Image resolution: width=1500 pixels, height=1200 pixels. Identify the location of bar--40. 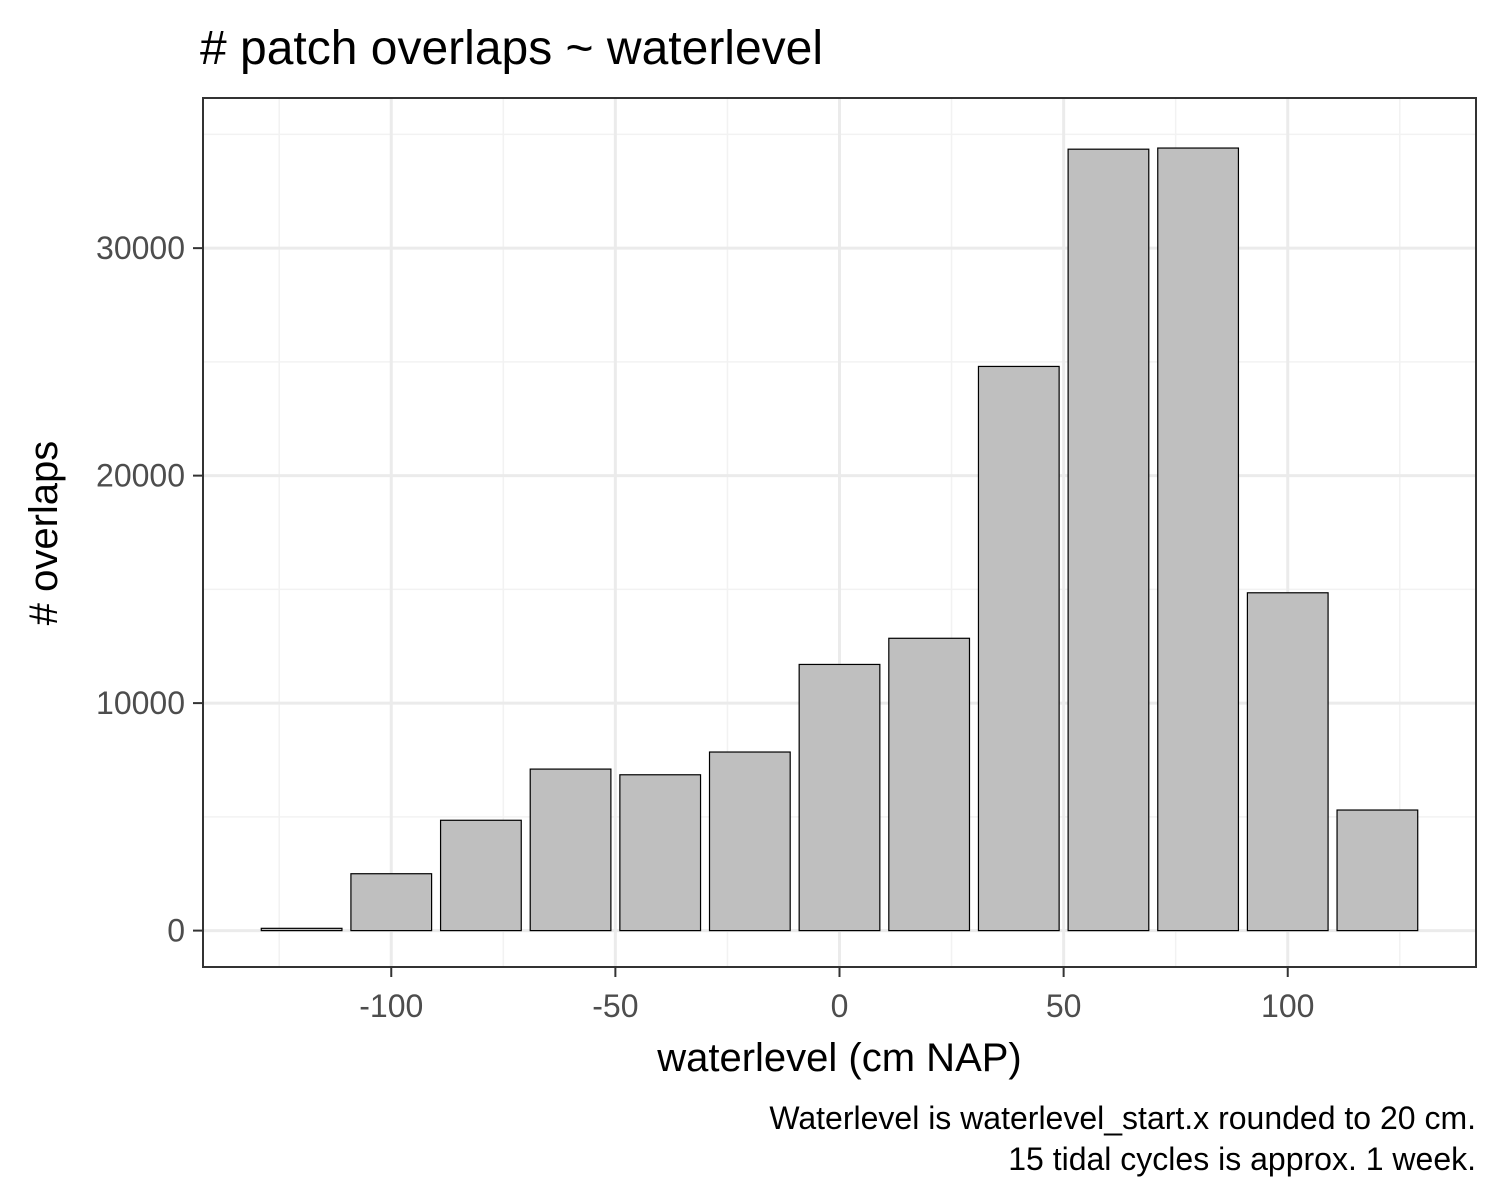
(660, 853).